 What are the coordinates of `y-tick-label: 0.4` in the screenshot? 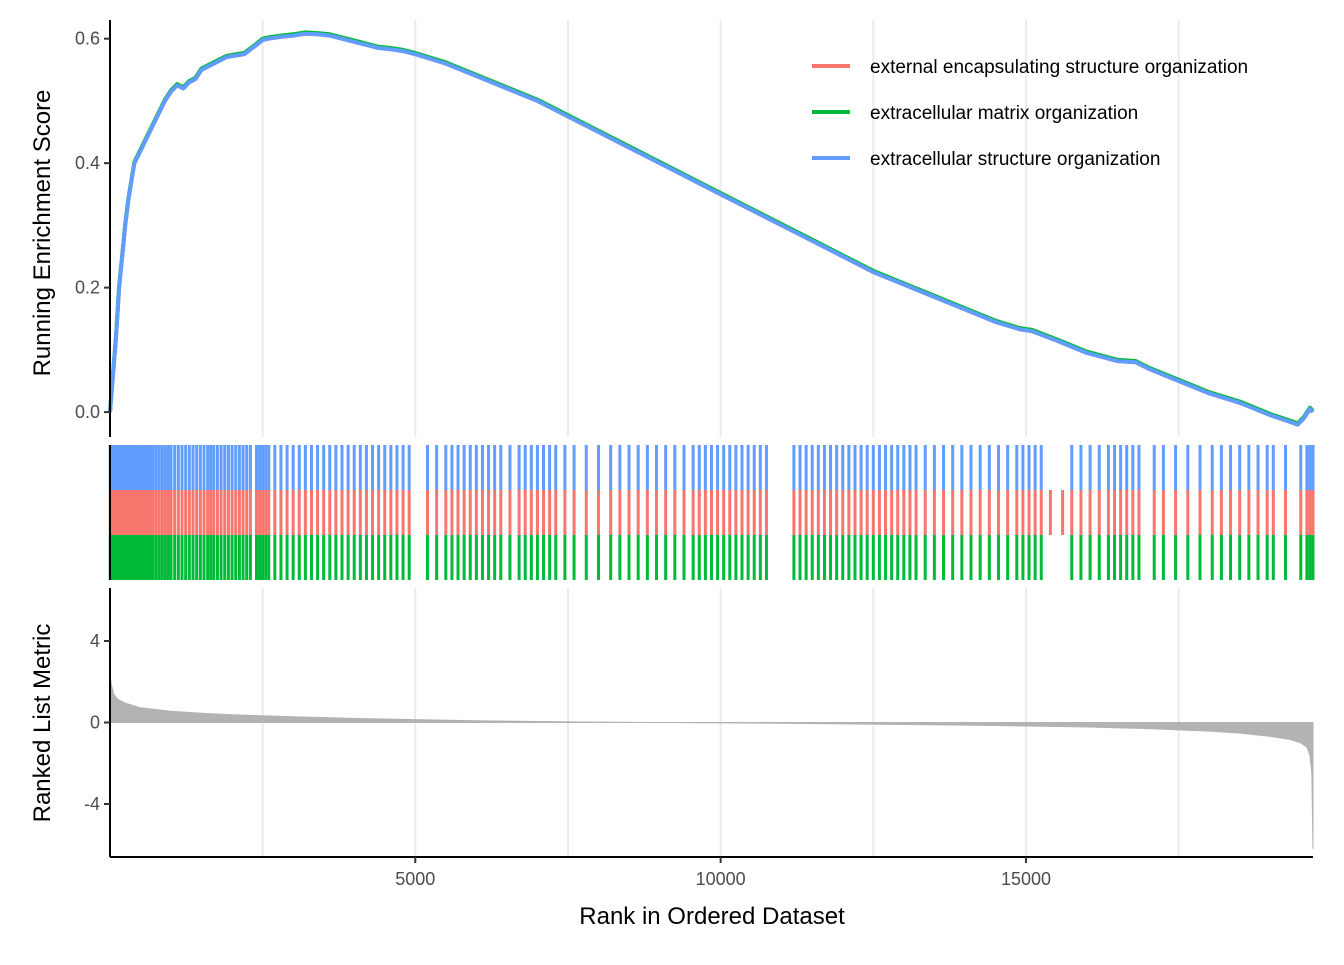 It's located at (87, 163).